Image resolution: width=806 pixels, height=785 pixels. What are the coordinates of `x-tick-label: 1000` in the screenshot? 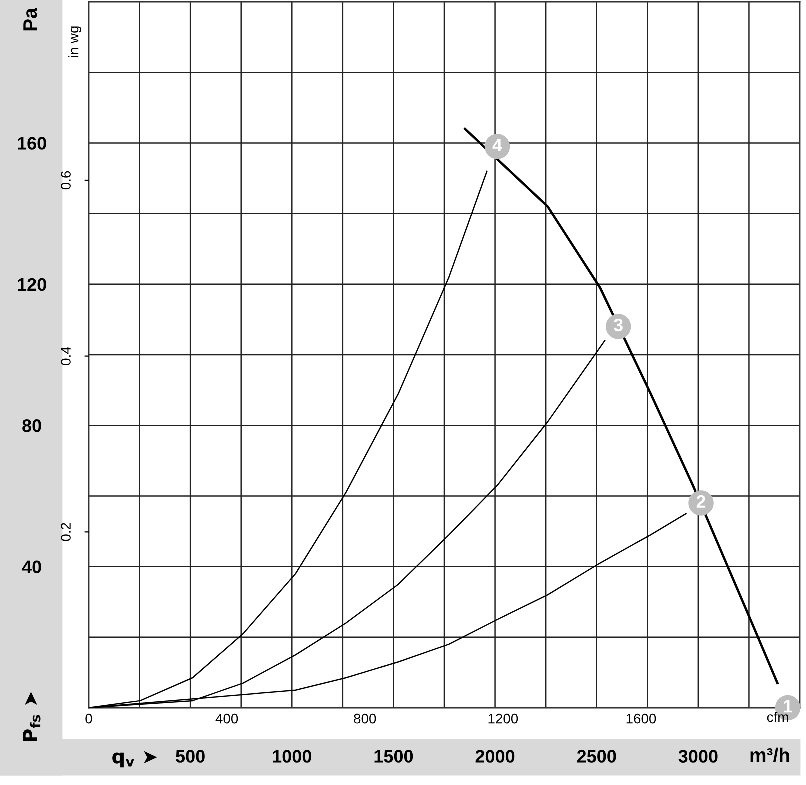 It's located at (292, 756).